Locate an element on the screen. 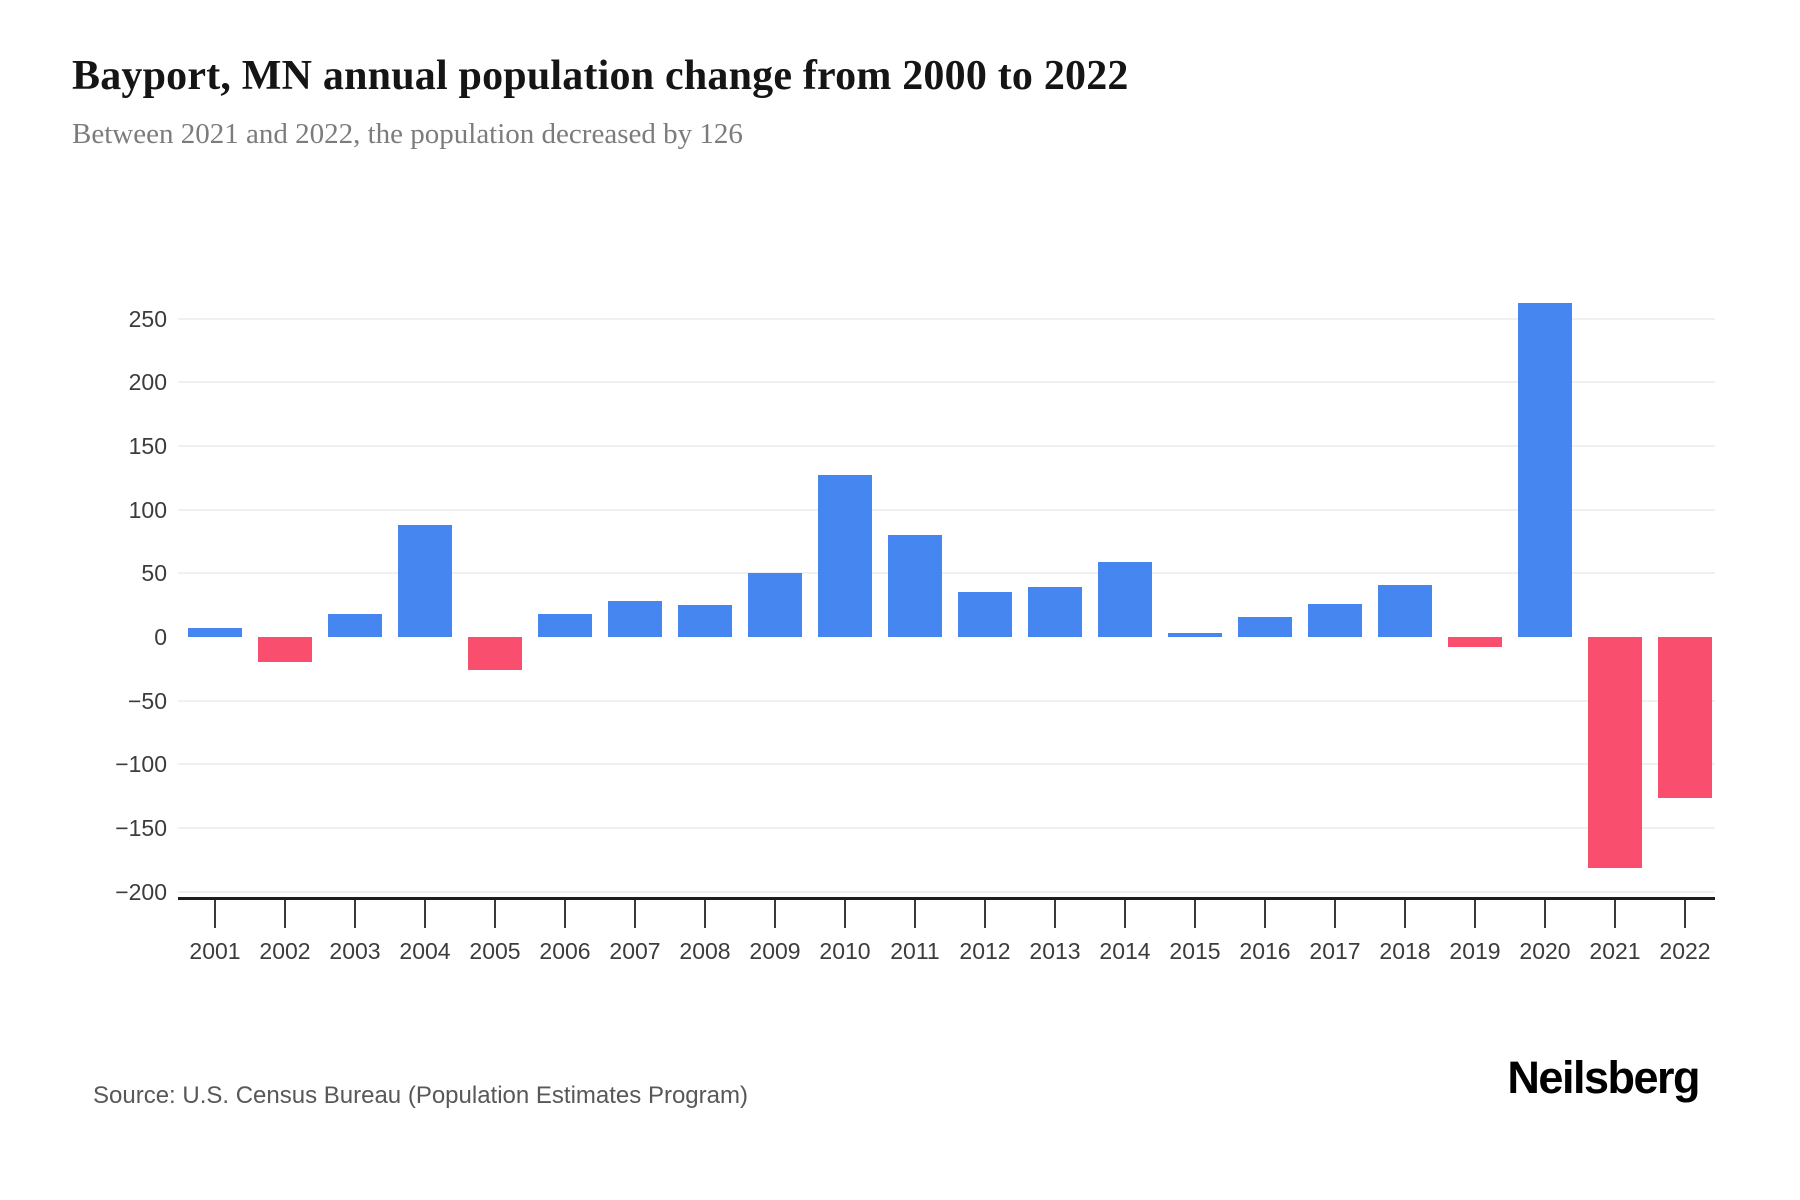  y-axis-tick-label: −150 is located at coordinates (141, 828).